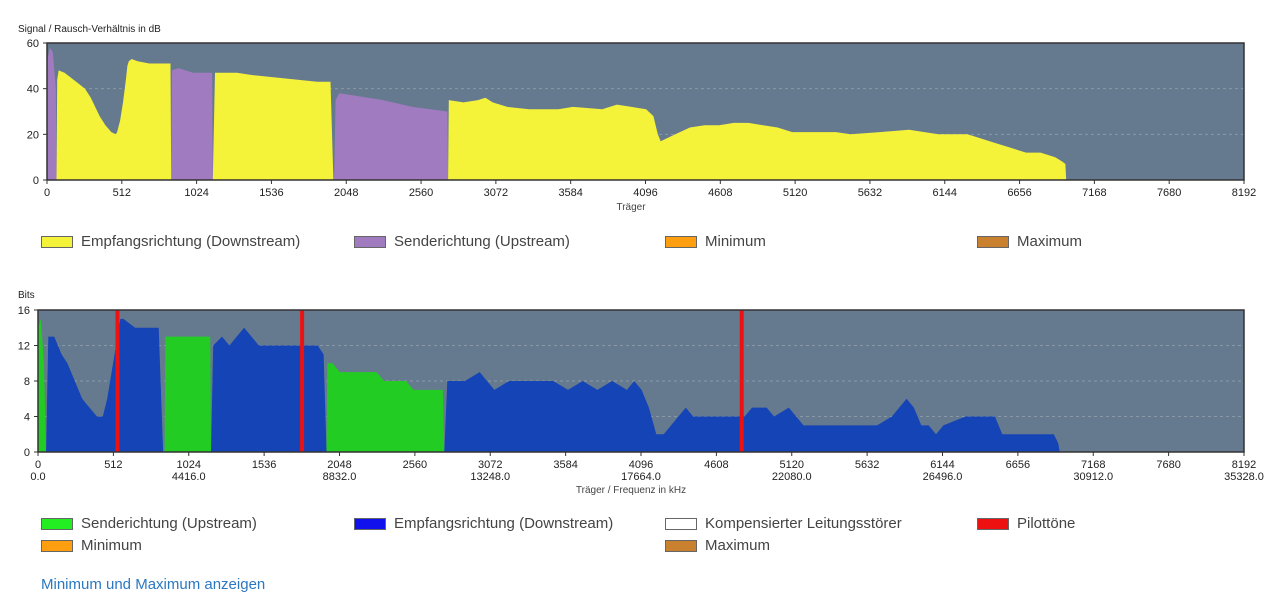 This screenshot has width=1267, height=605. I want to click on x-tick-khz-label: 17664.0, so click(641, 477).